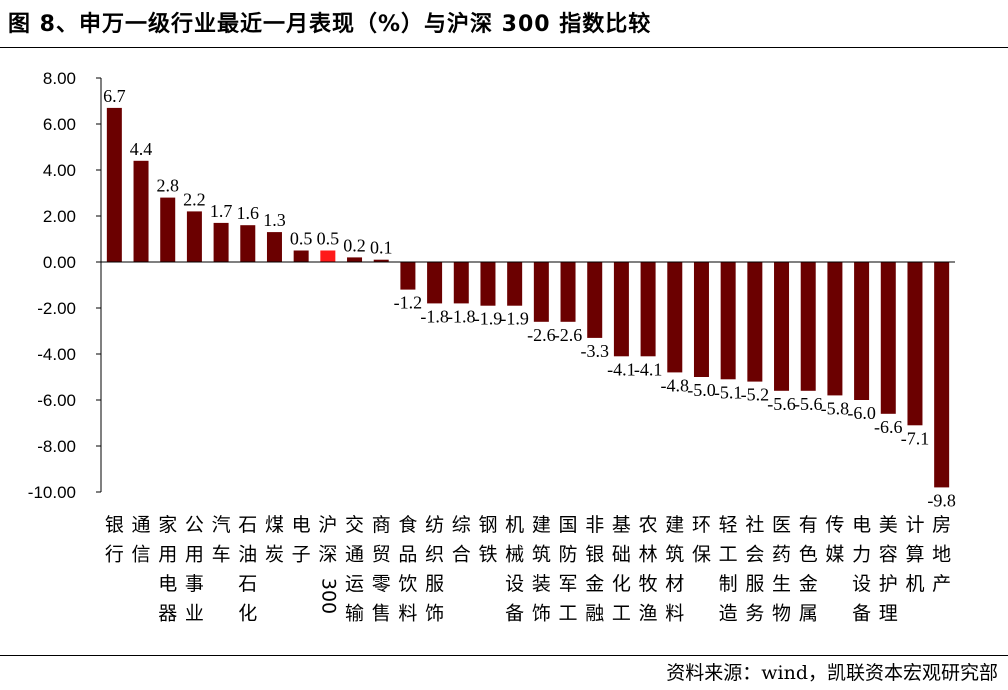 The width and height of the screenshot is (1008, 690). I want to click on category-label-text: 织, so click(434, 555).